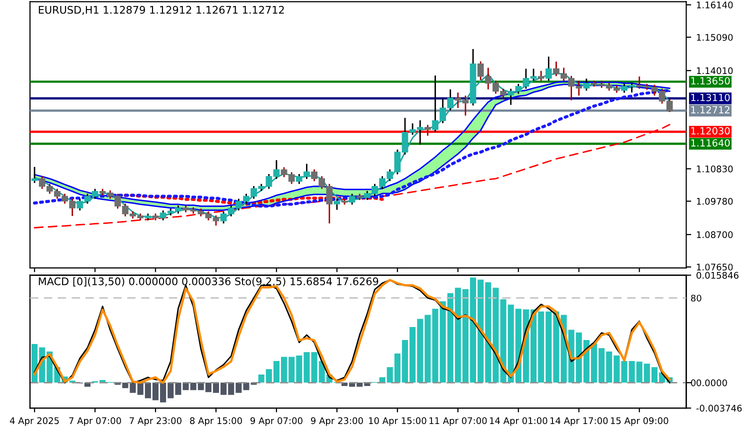 The image size is (750, 430). I want to click on y2-tick-label: 0, so click(693, 382).